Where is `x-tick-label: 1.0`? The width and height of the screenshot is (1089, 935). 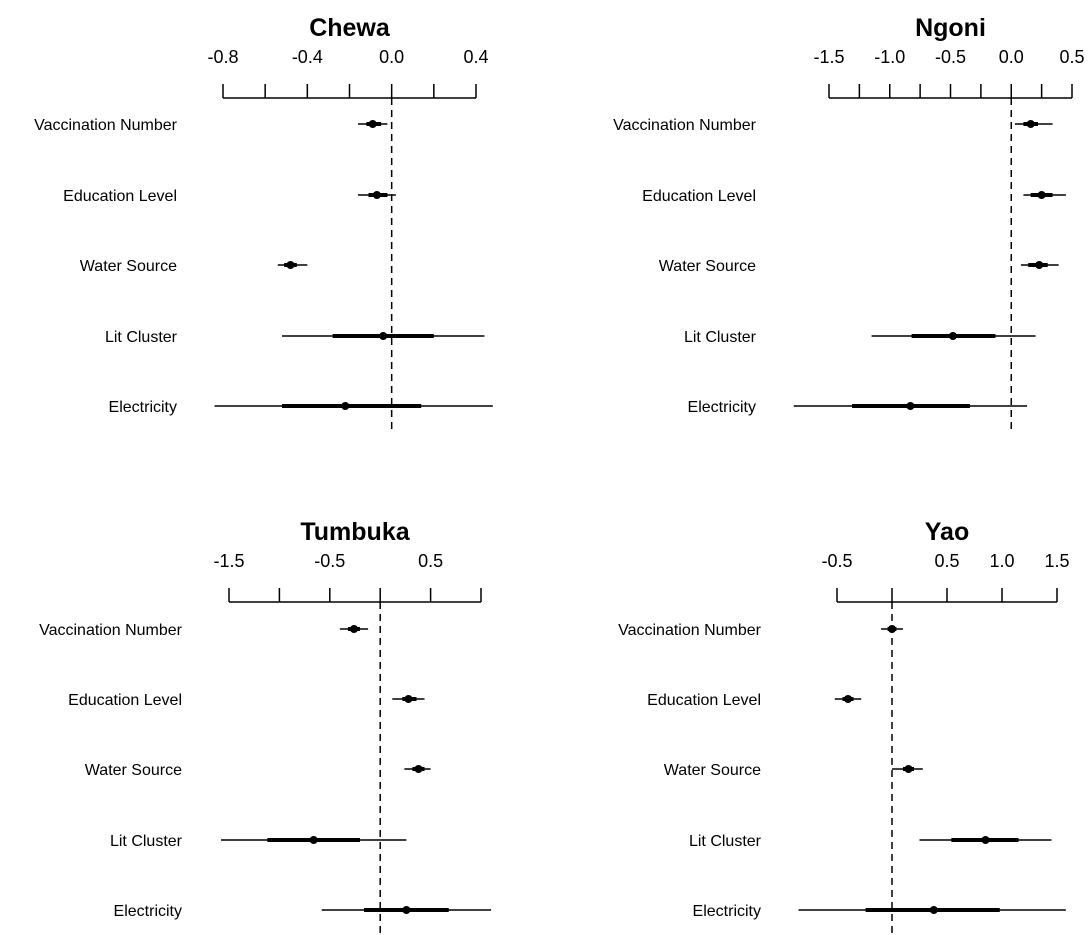 x-tick-label: 1.0 is located at coordinates (1001, 561).